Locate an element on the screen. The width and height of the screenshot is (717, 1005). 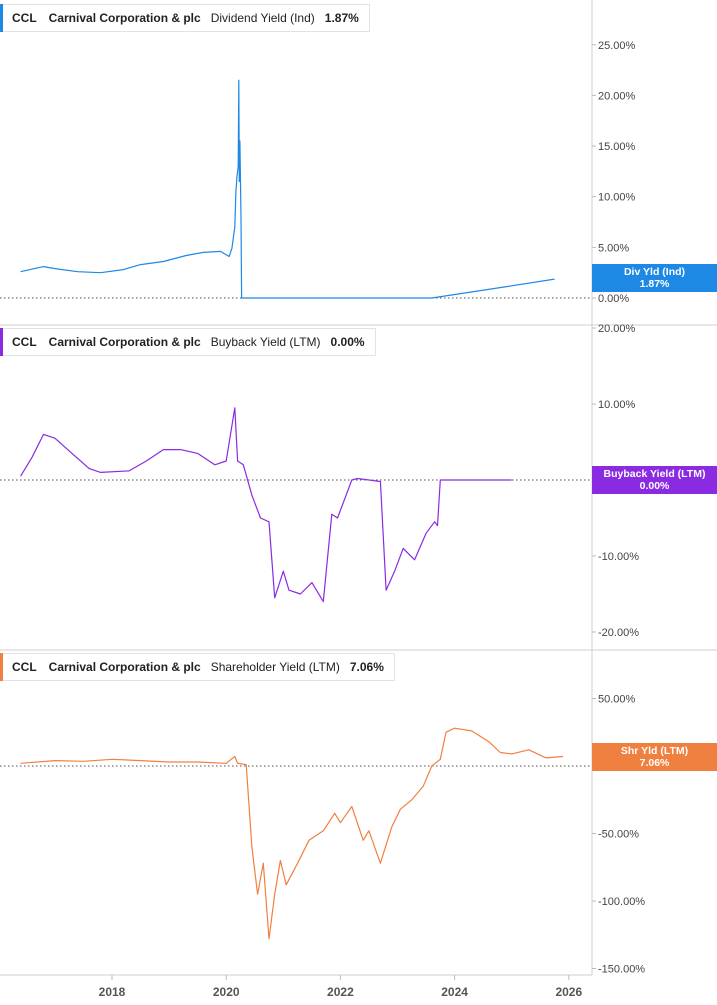
x-tick-label: 2020 is located at coordinates (226, 992).